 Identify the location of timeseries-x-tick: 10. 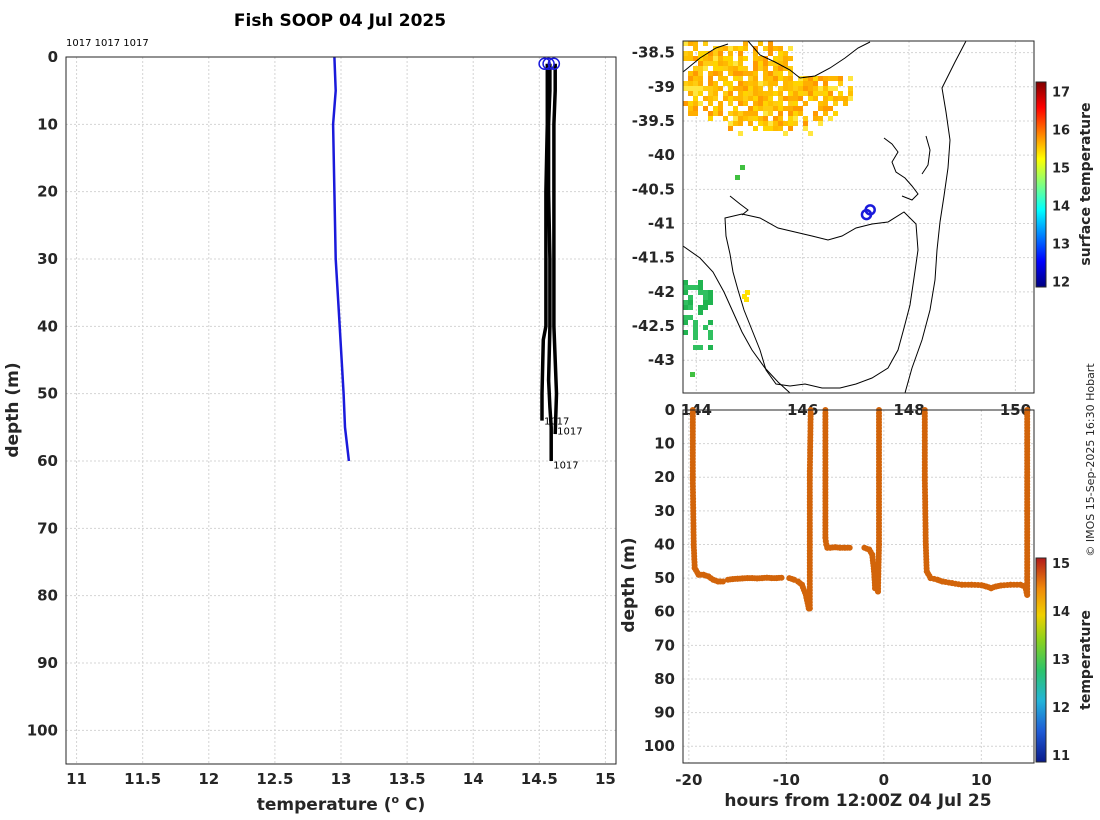
(981, 780).